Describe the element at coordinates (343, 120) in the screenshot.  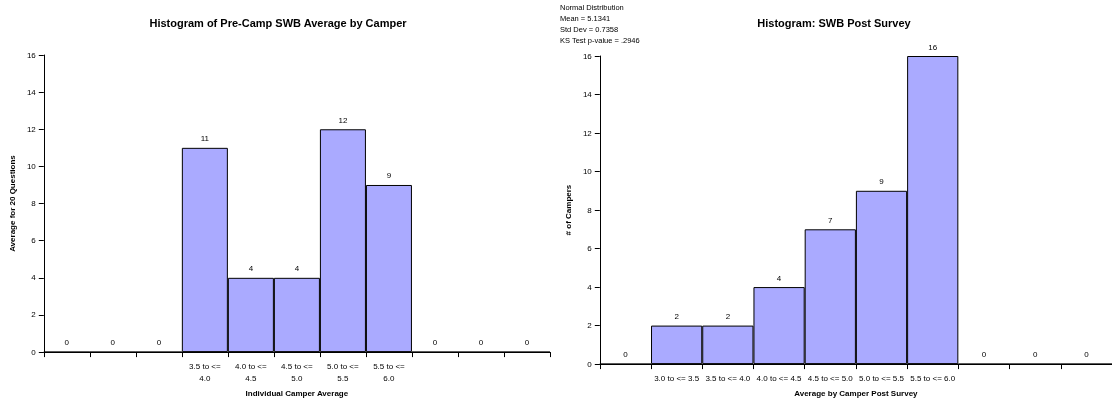
I see `data-label: 12` at that location.